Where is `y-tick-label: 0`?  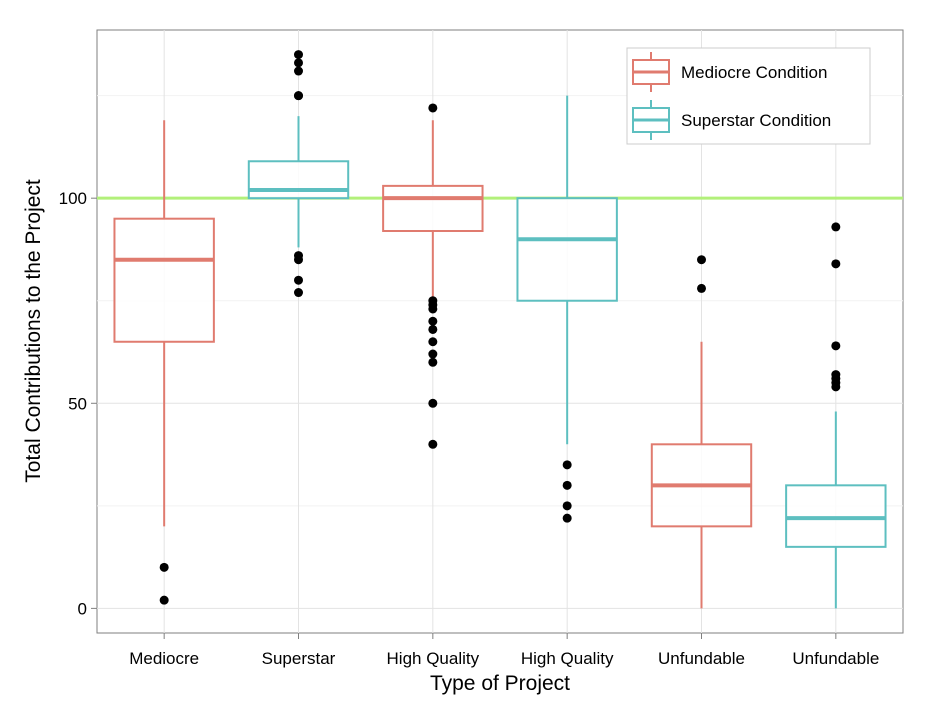
y-tick-label: 0 is located at coordinates (82, 608).